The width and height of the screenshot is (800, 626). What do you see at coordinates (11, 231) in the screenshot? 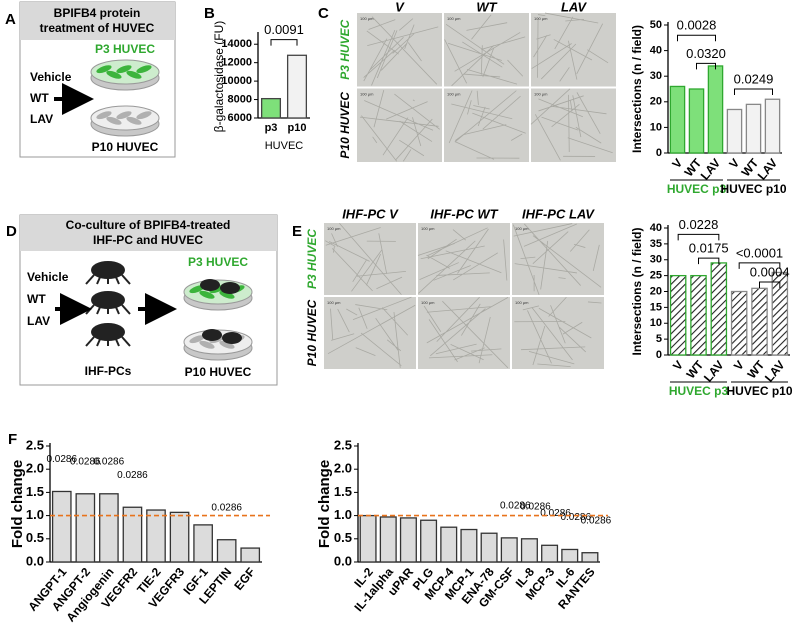
I see `panel-letter: D` at bounding box center [11, 231].